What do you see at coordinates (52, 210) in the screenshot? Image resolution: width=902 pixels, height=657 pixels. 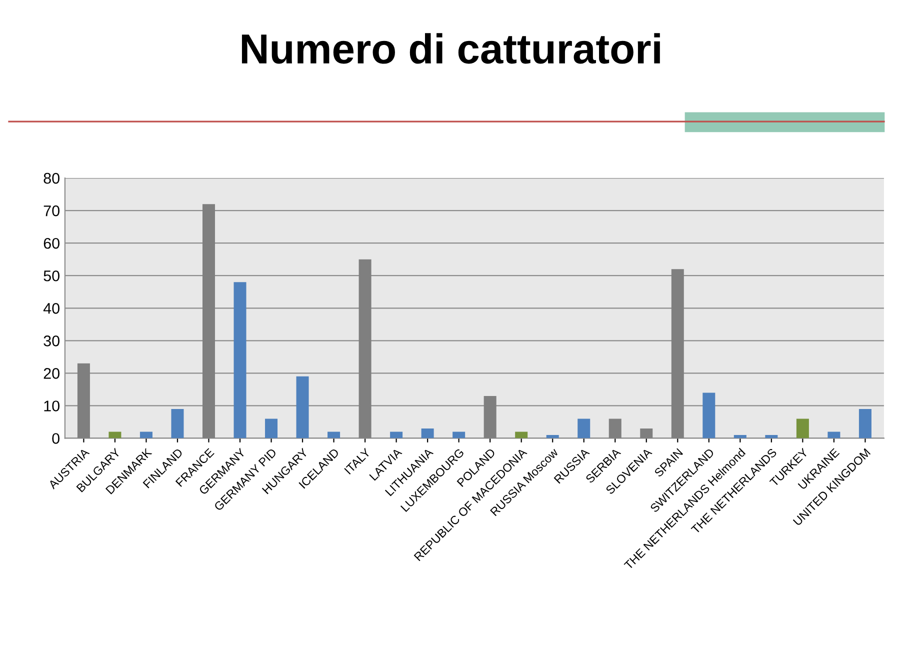 I see `y-tick-label: 70` at bounding box center [52, 210].